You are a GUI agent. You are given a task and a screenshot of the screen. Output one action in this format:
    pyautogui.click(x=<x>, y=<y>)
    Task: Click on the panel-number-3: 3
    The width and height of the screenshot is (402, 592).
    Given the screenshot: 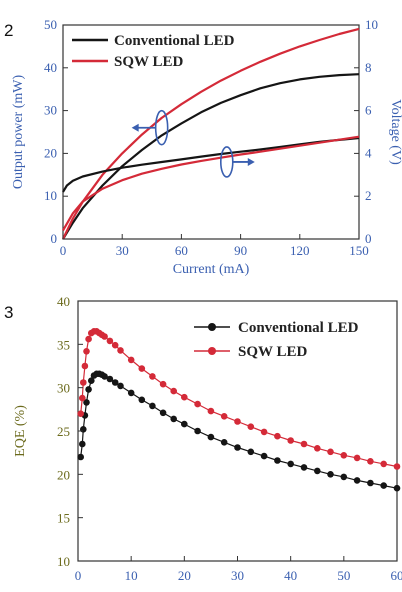 What is the action you would take?
    pyautogui.click(x=8, y=312)
    